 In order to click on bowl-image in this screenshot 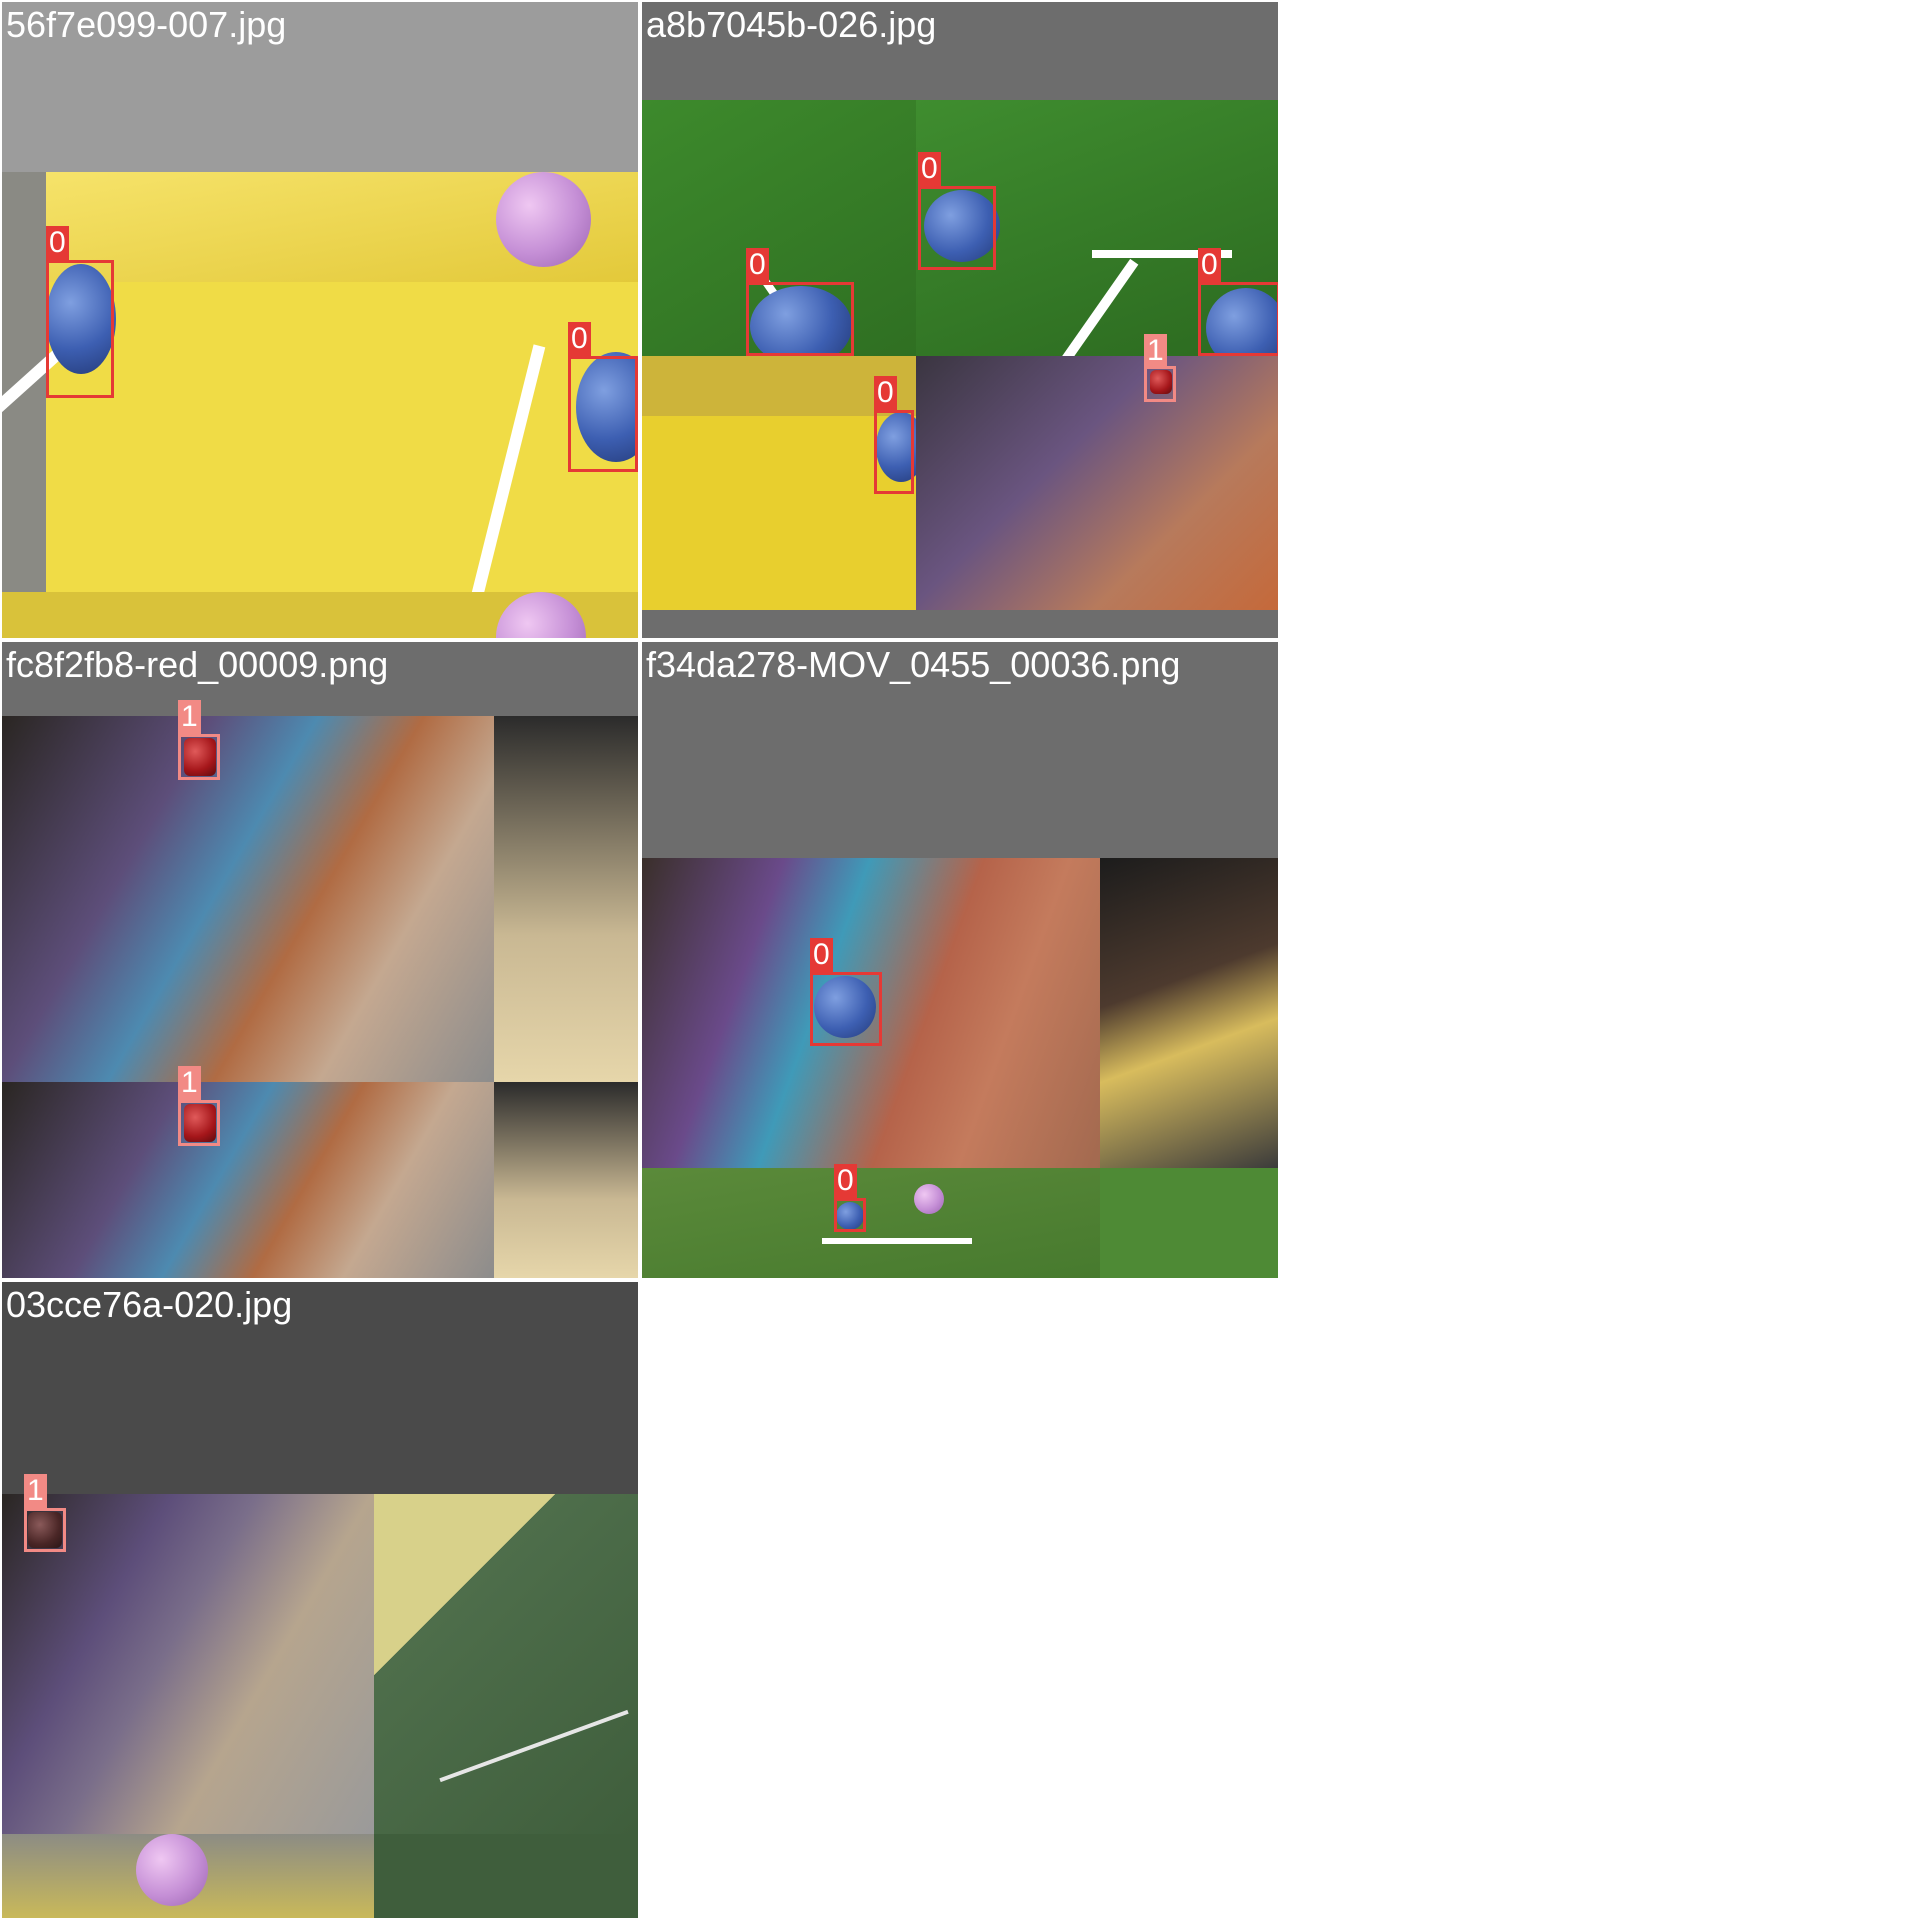, I will do `click(1189, 1013)`.